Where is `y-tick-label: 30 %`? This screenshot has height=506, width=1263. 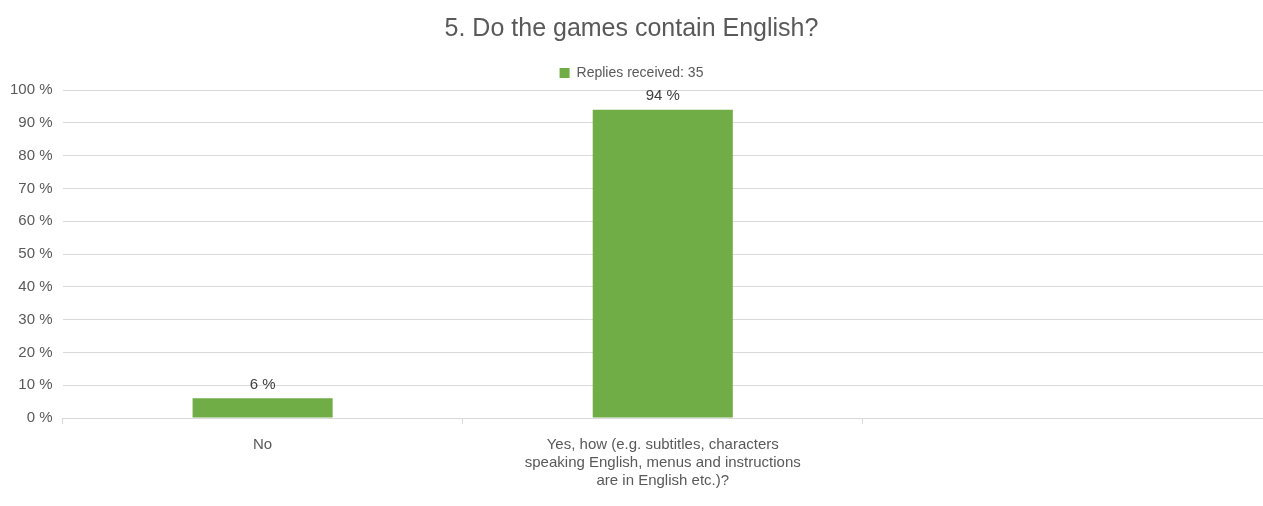 y-tick-label: 30 % is located at coordinates (35, 318).